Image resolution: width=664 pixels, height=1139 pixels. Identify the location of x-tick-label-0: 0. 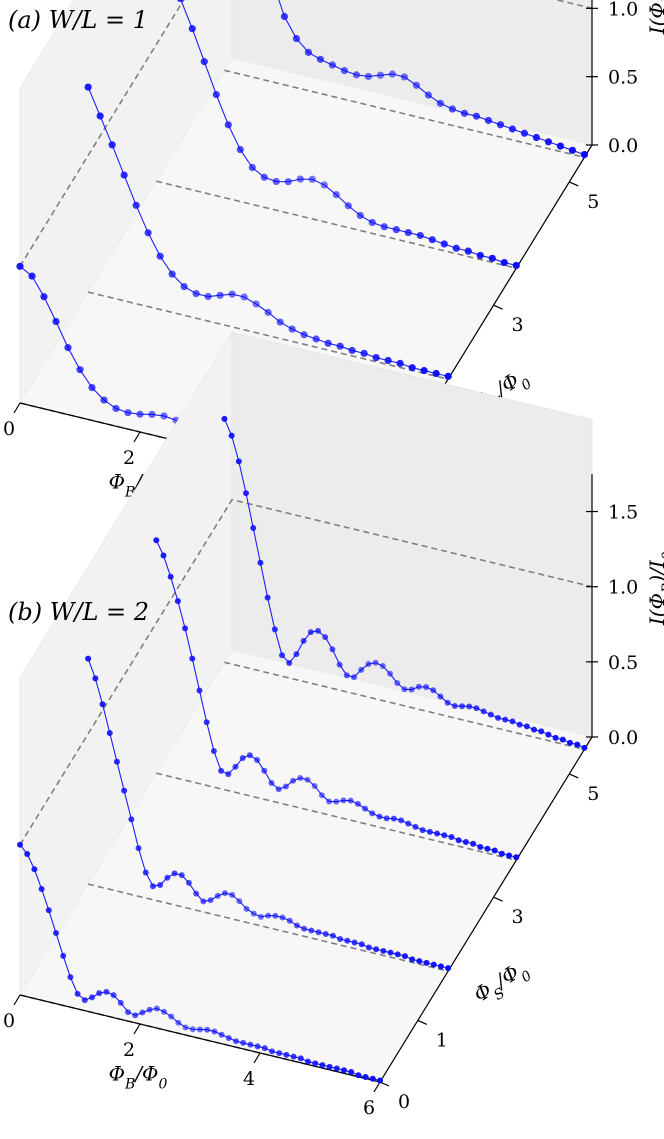
(9, 429).